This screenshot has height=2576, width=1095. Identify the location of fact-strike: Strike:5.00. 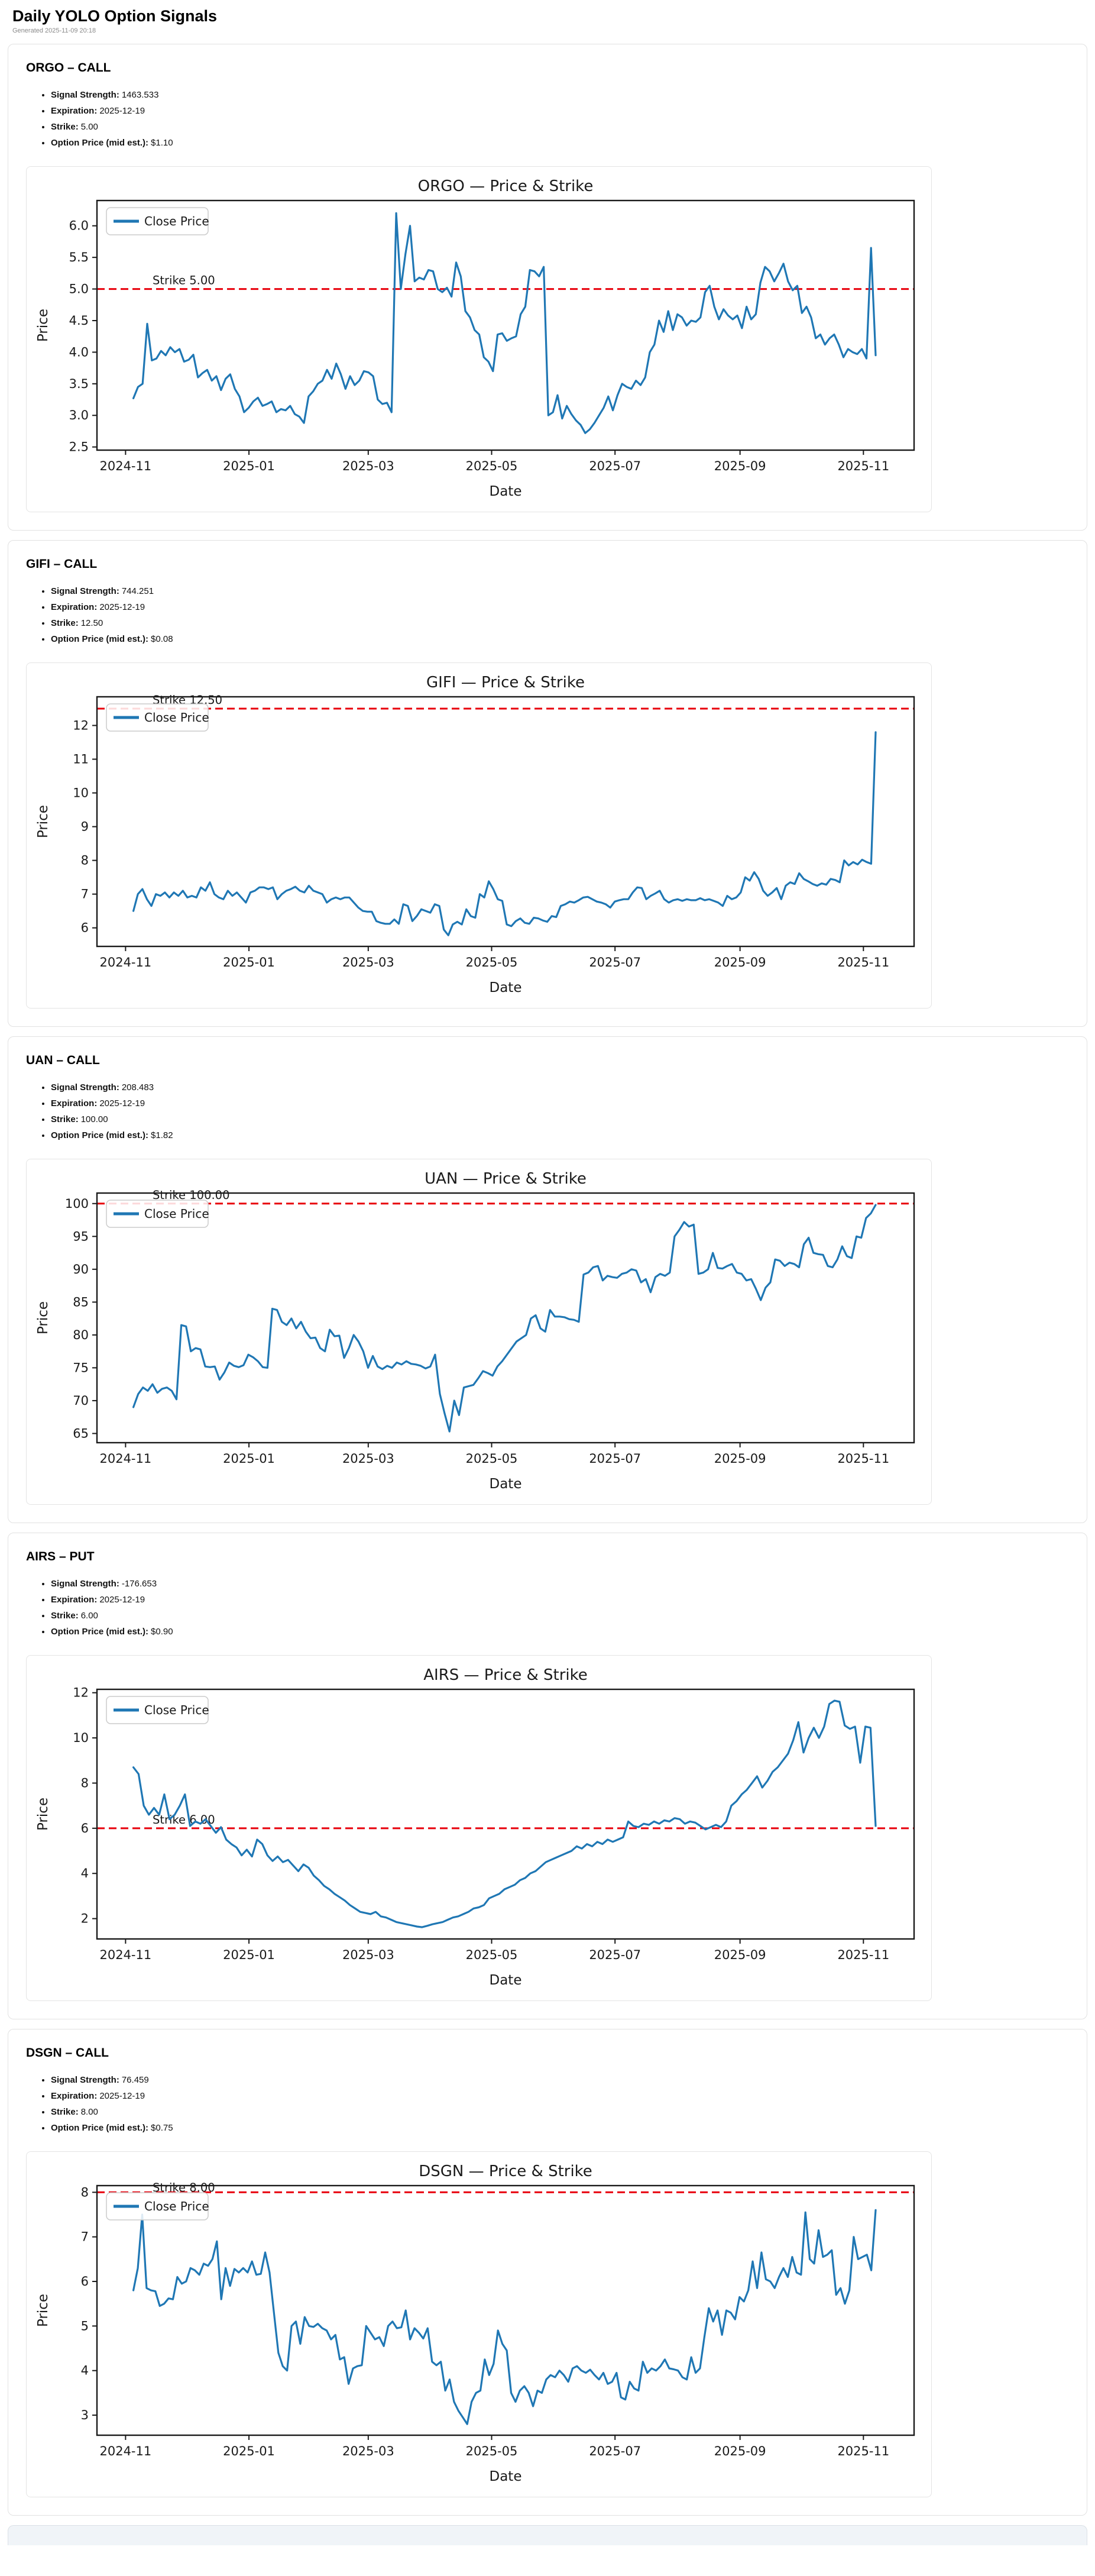
(560, 127).